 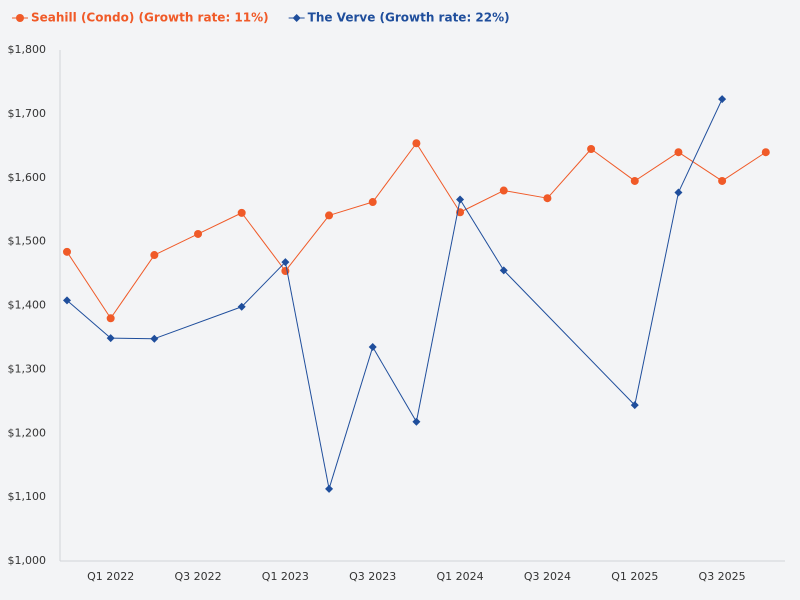 I want to click on y-tick-label: $1,300, so click(x=27, y=368).